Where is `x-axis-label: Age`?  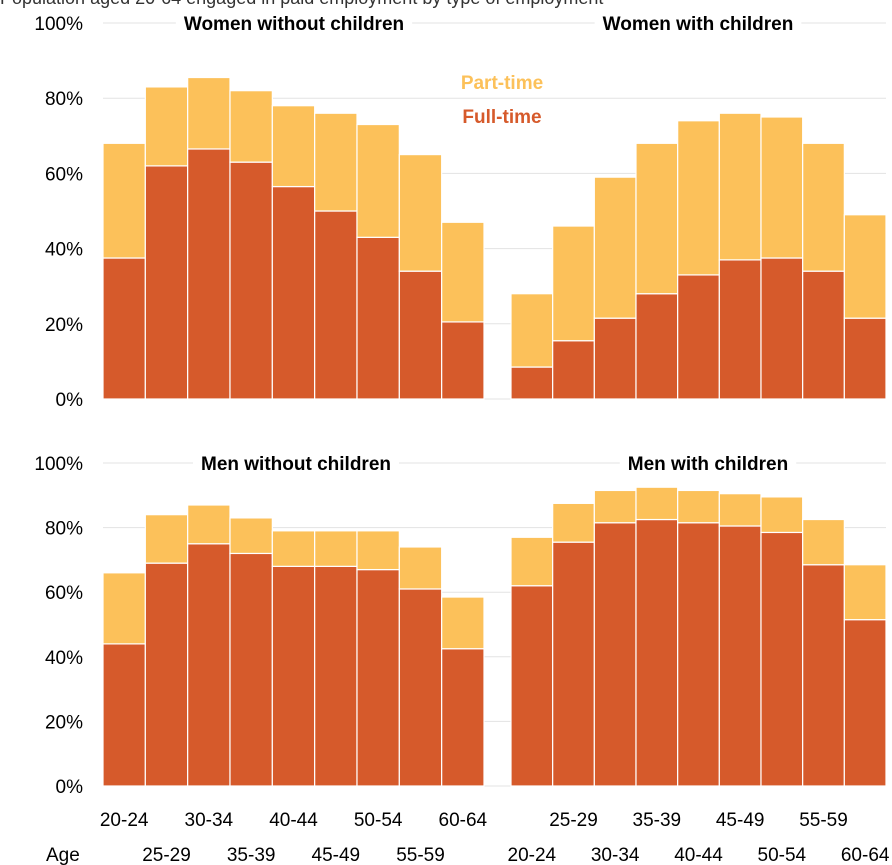 x-axis-label: Age is located at coordinates (63, 855).